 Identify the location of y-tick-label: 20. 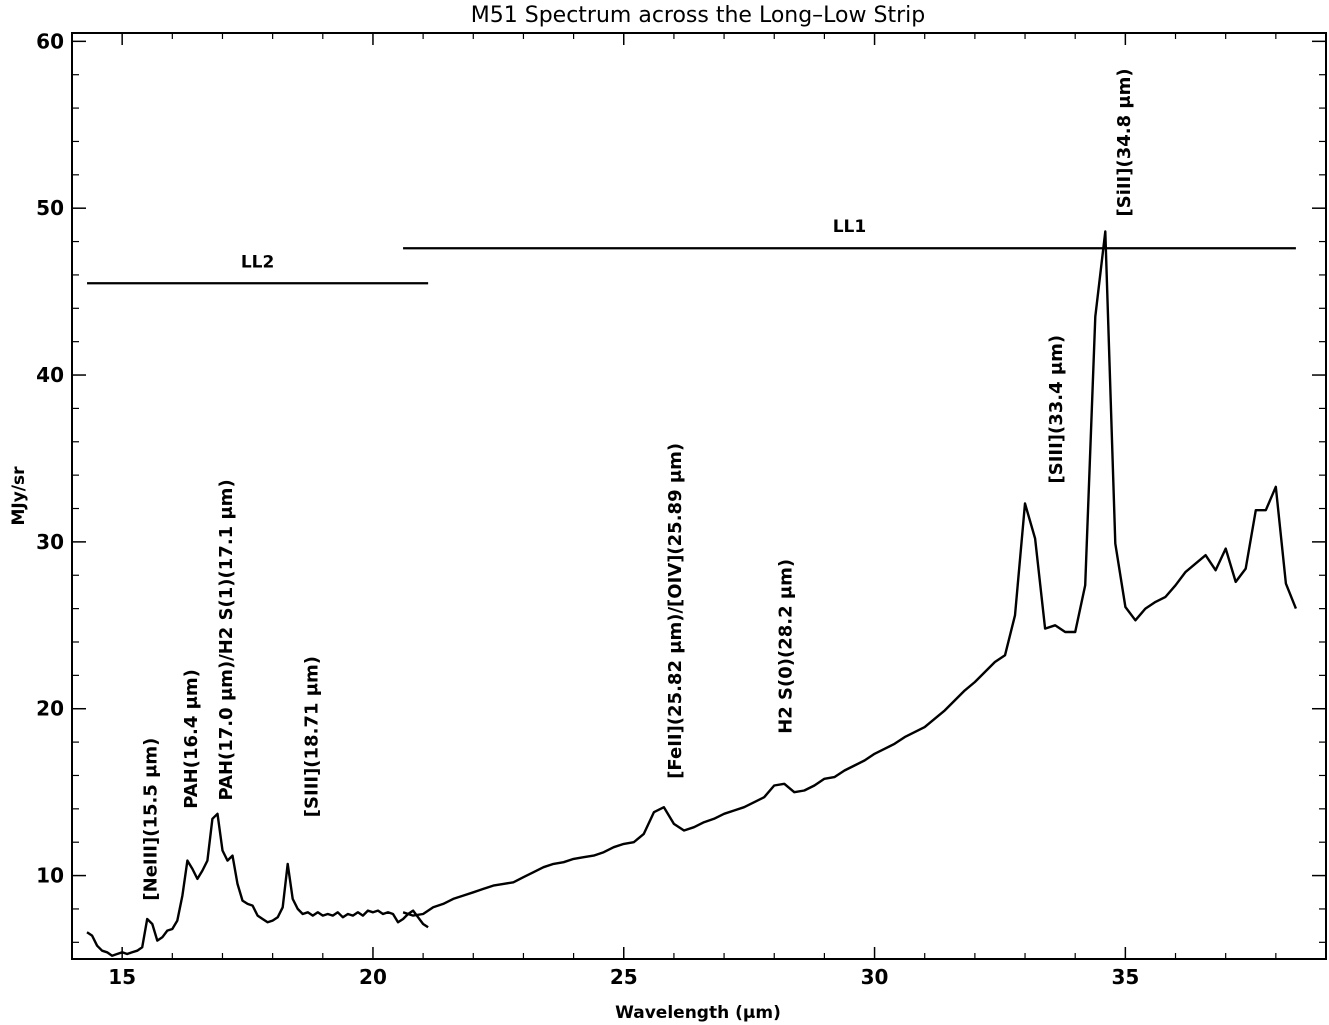
(50, 709).